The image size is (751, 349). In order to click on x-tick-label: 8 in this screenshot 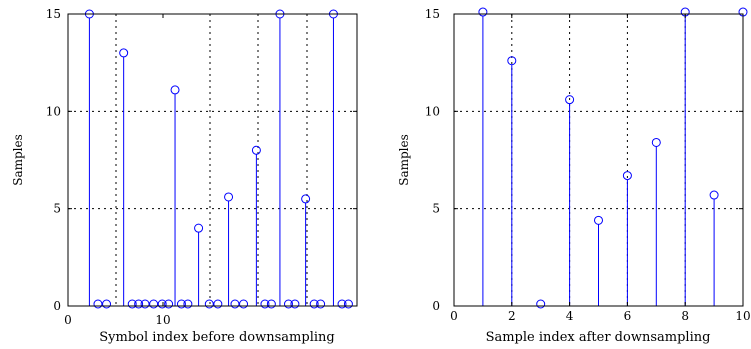, I will do `click(685, 316)`.